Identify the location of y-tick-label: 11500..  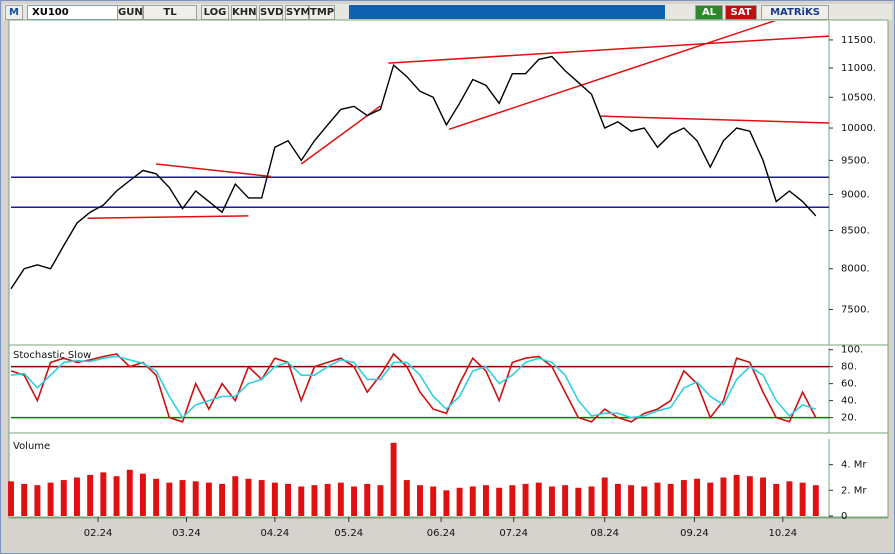
(858, 40).